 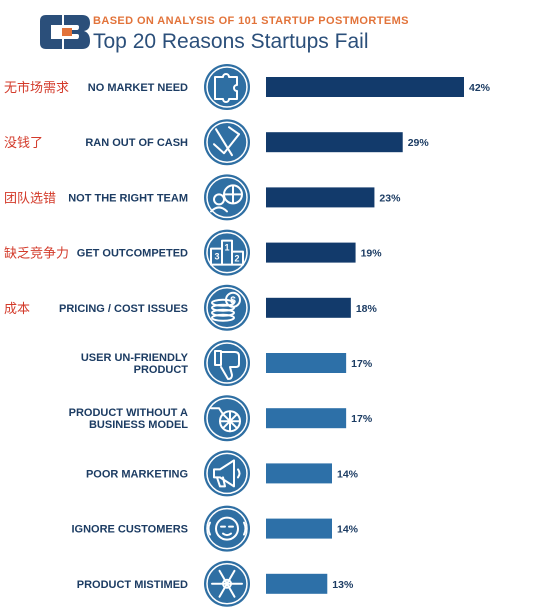 I want to click on empty-wallet-icon, so click(x=227, y=142).